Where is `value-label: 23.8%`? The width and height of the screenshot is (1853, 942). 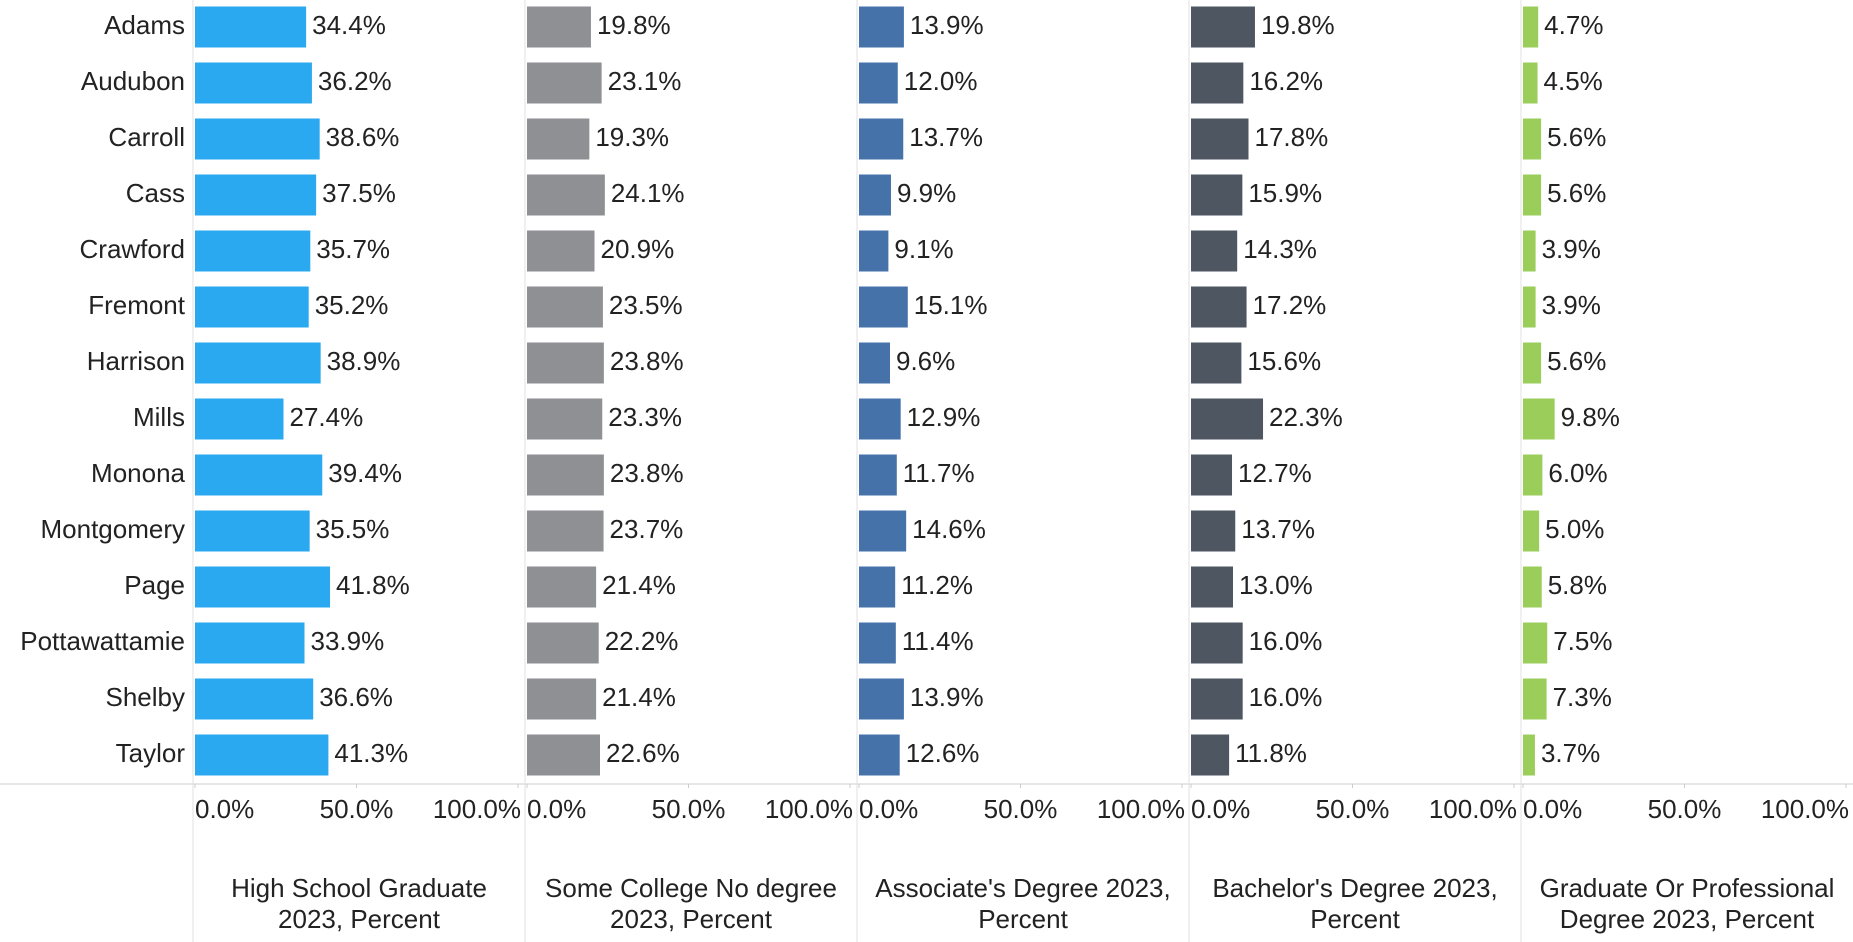
value-label: 23.8% is located at coordinates (647, 361).